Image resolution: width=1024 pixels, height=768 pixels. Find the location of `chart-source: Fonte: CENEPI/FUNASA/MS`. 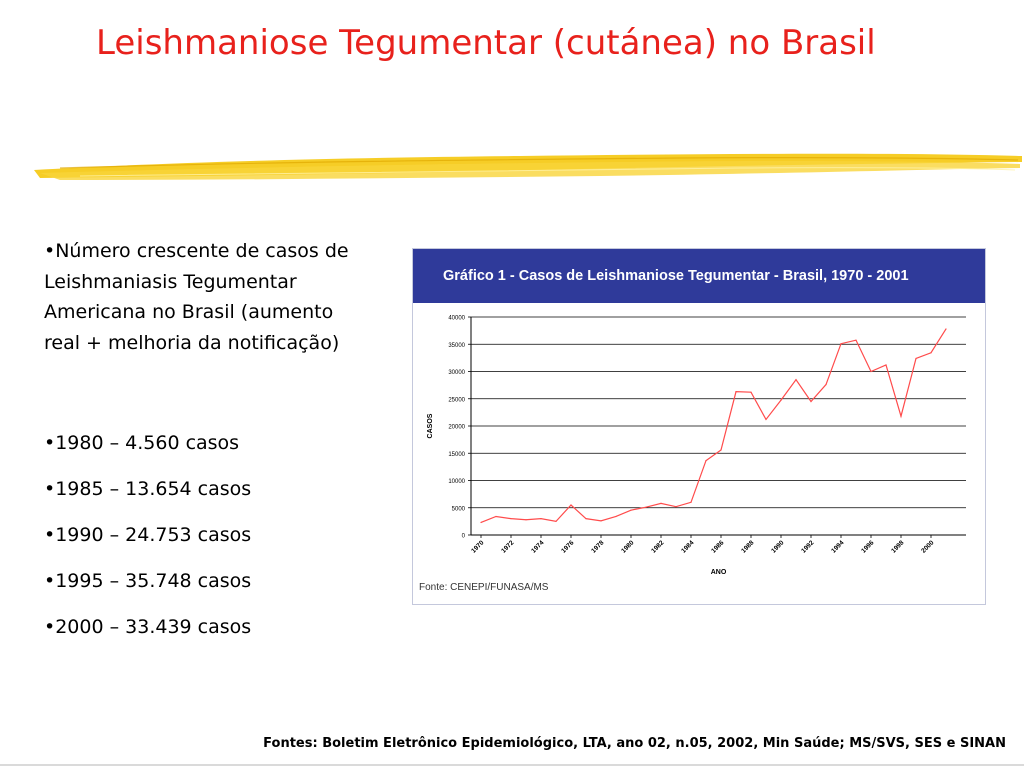

chart-source: Fonte: CENEPI/FUNASA/MS is located at coordinates (484, 587).